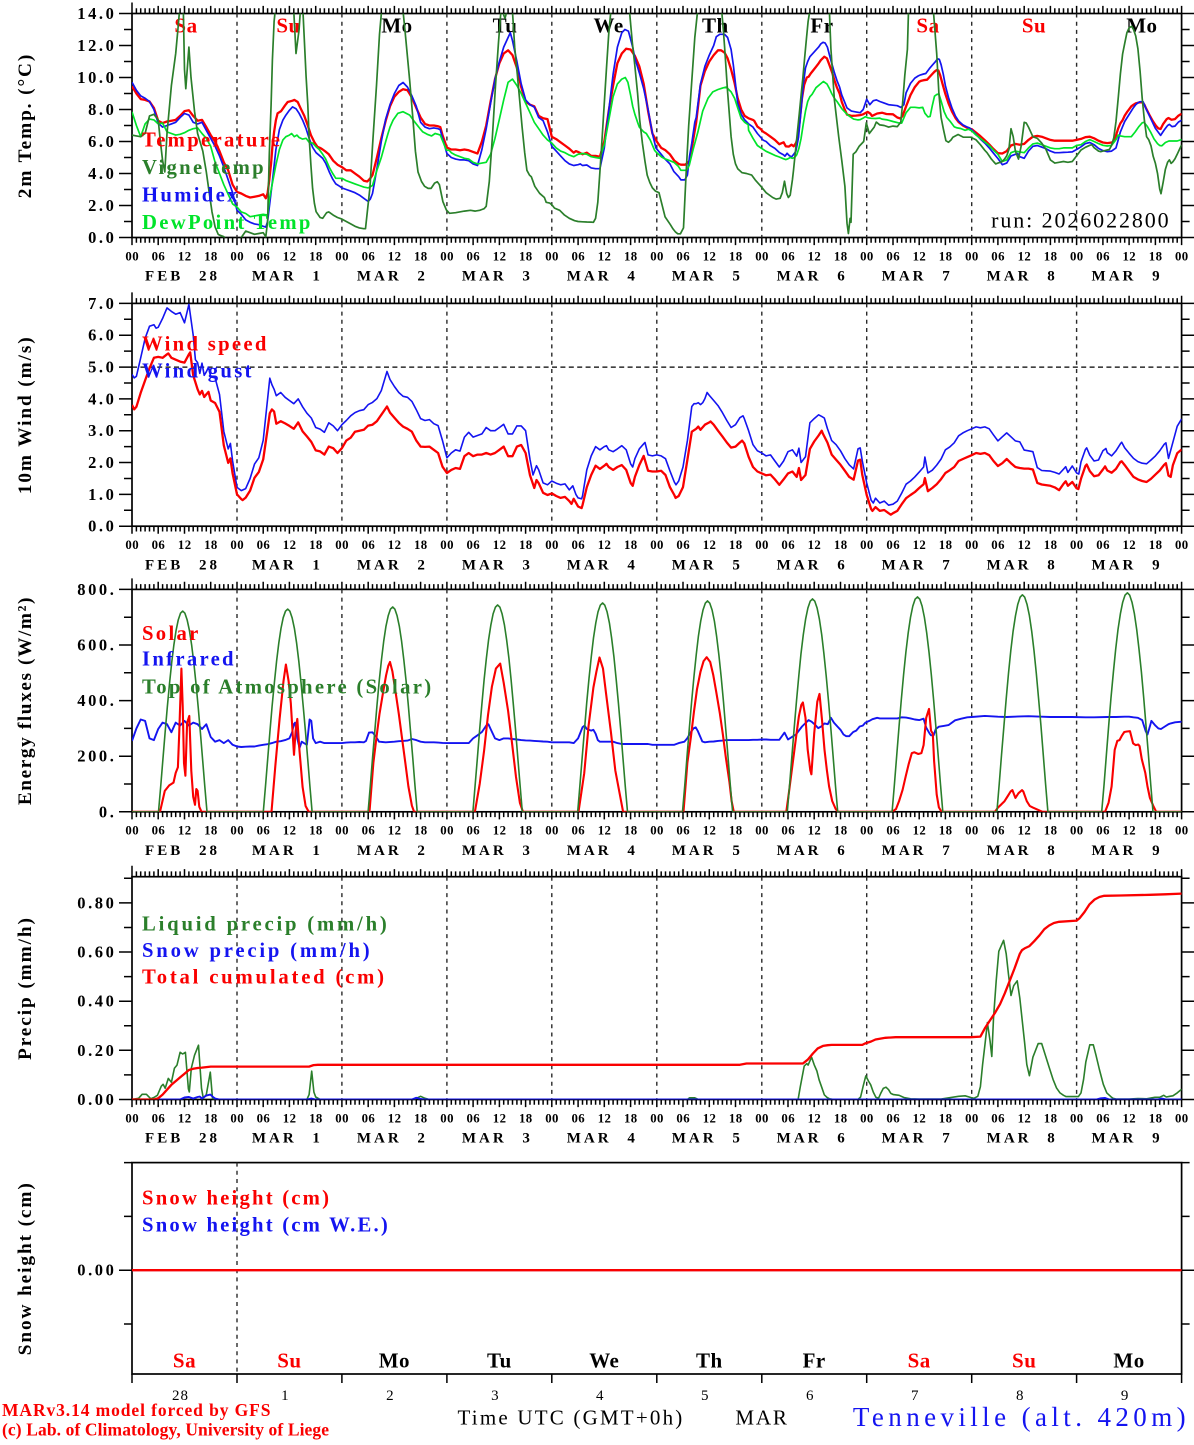 The width and height of the screenshot is (1194, 1445). I want to click on svg-text: FEB 28, so click(182, 1139).